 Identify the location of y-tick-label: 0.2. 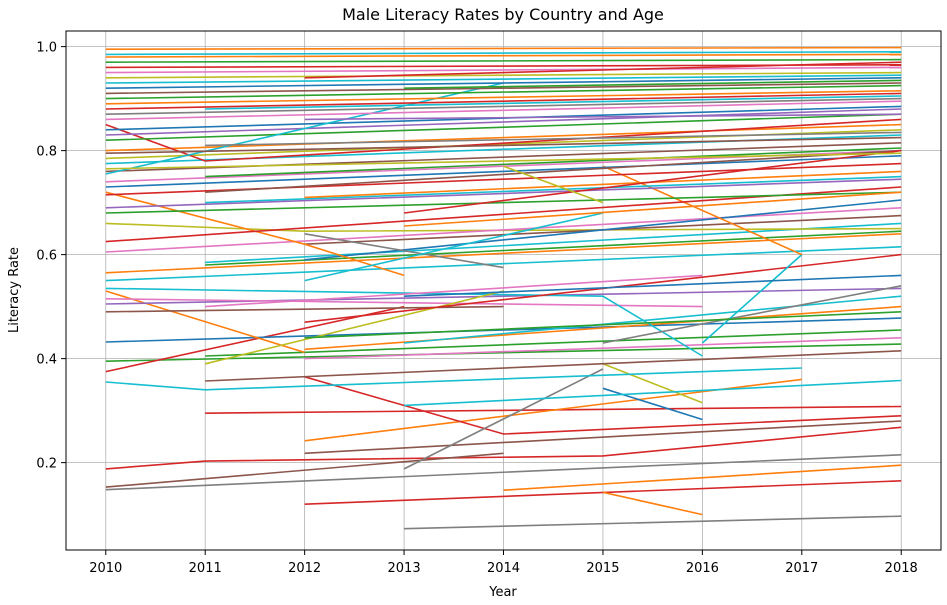
(46, 464).